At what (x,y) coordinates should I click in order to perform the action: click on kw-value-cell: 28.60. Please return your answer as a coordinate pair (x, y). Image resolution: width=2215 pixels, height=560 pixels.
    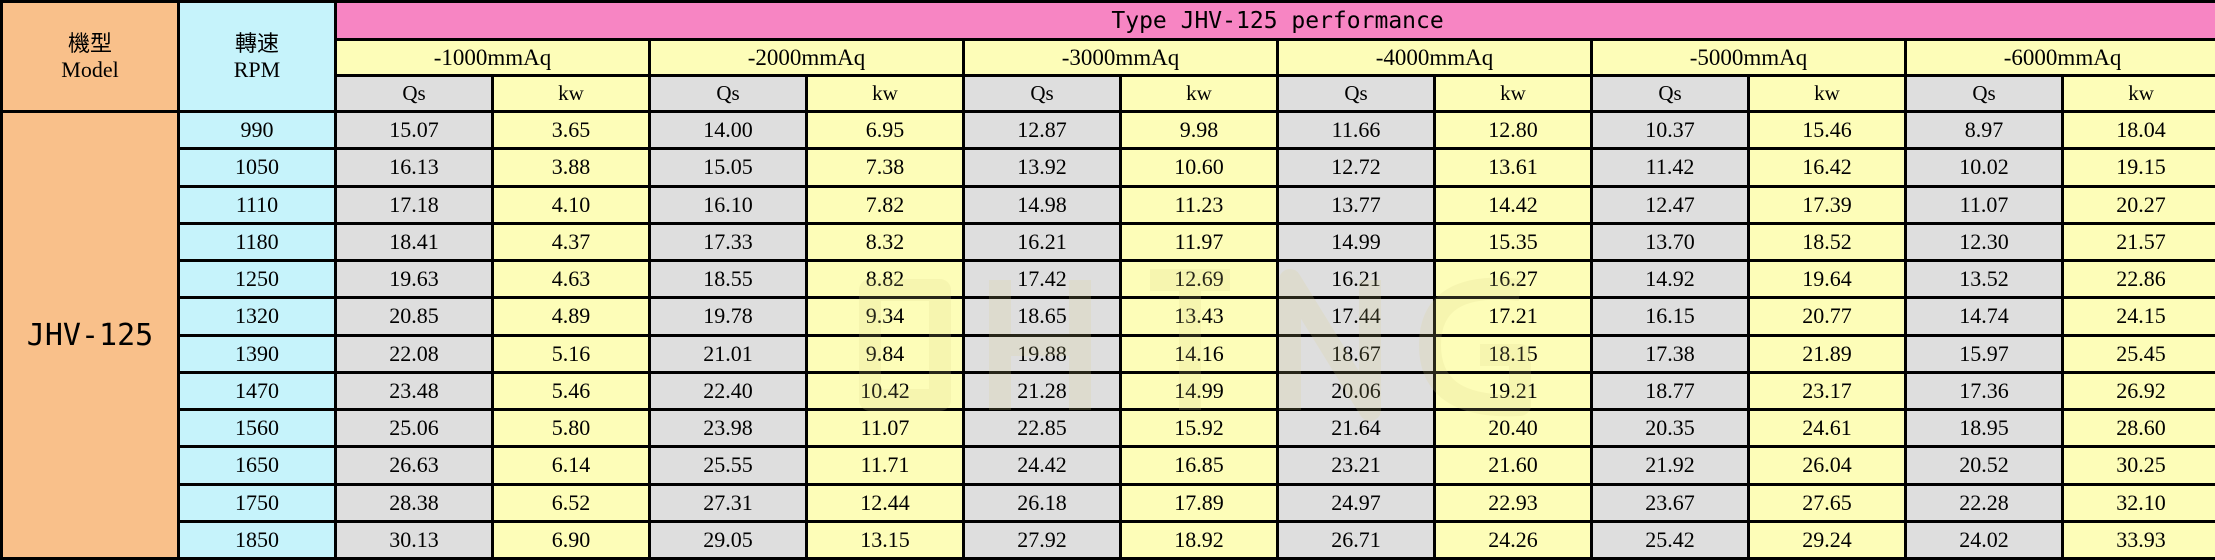
    Looking at the image, I should click on (2137, 428).